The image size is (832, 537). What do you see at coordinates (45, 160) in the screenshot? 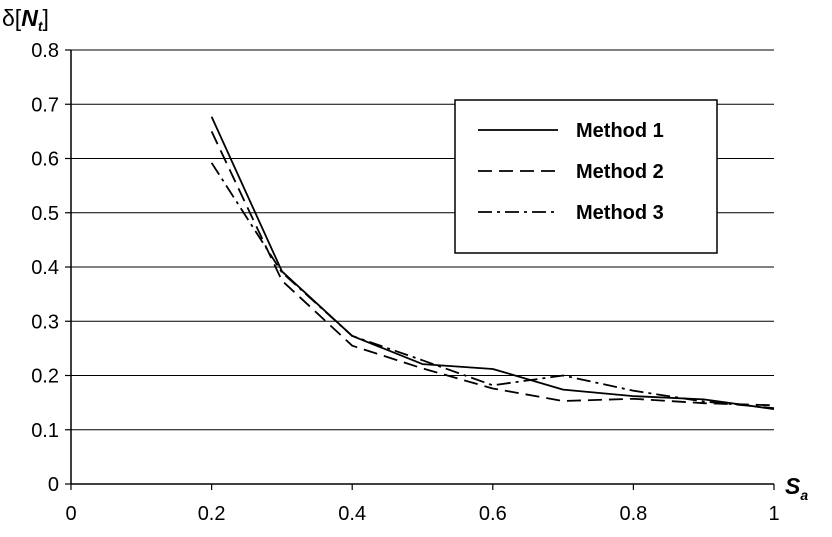
I see `y-tick-label: 0.6` at bounding box center [45, 160].